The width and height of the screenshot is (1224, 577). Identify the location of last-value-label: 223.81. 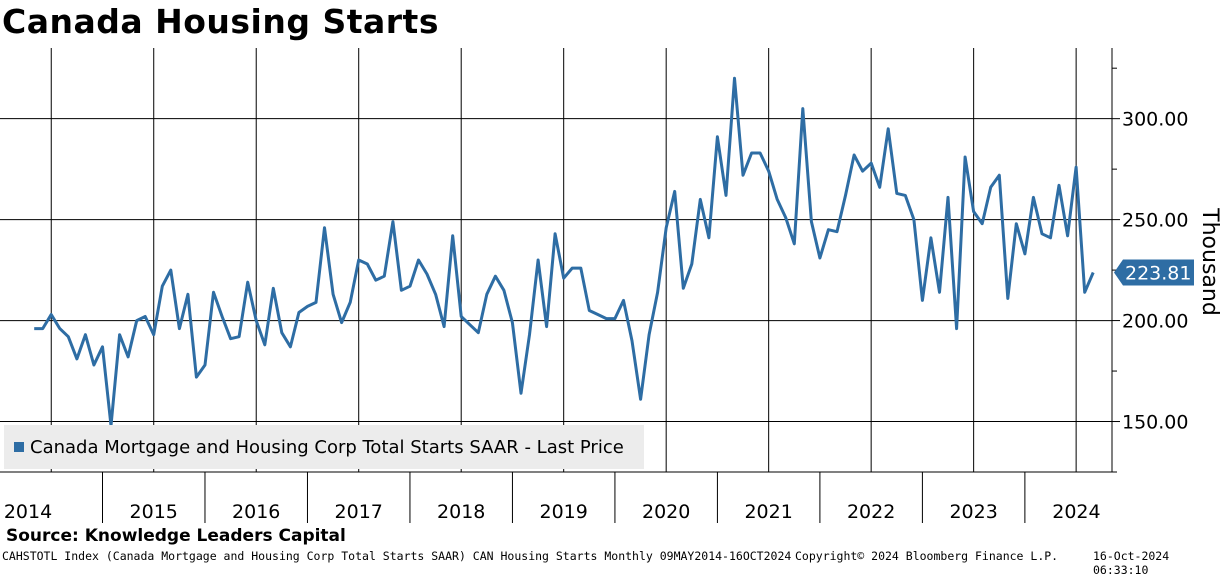
(1158, 273).